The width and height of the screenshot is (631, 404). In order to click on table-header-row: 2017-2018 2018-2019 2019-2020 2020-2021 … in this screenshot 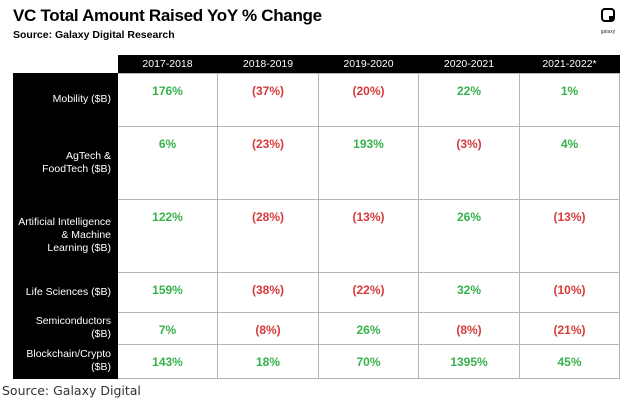, I will do `click(316, 64)`.